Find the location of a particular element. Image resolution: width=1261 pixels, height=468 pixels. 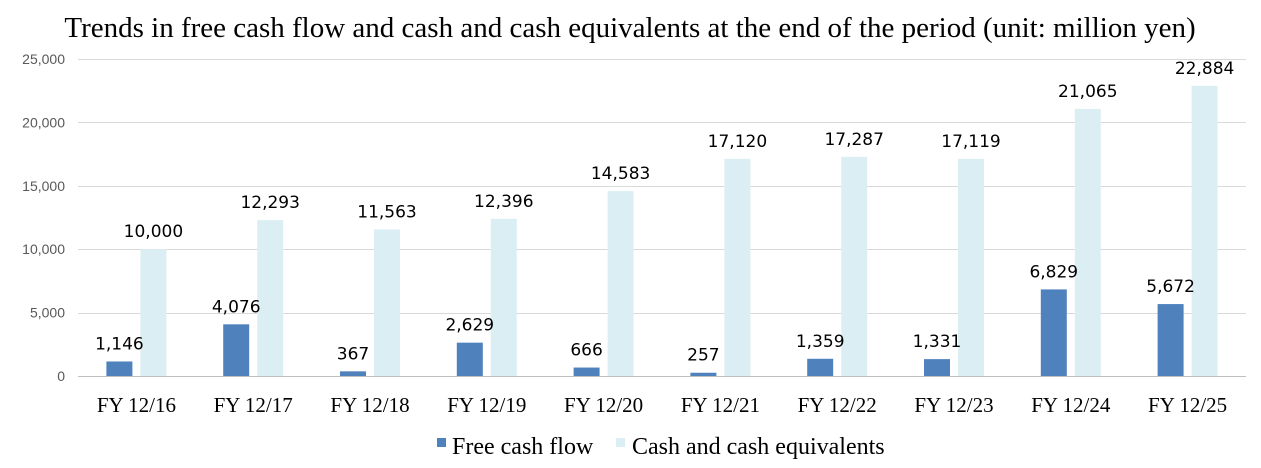

data-label: 5,672 is located at coordinates (1170, 287).